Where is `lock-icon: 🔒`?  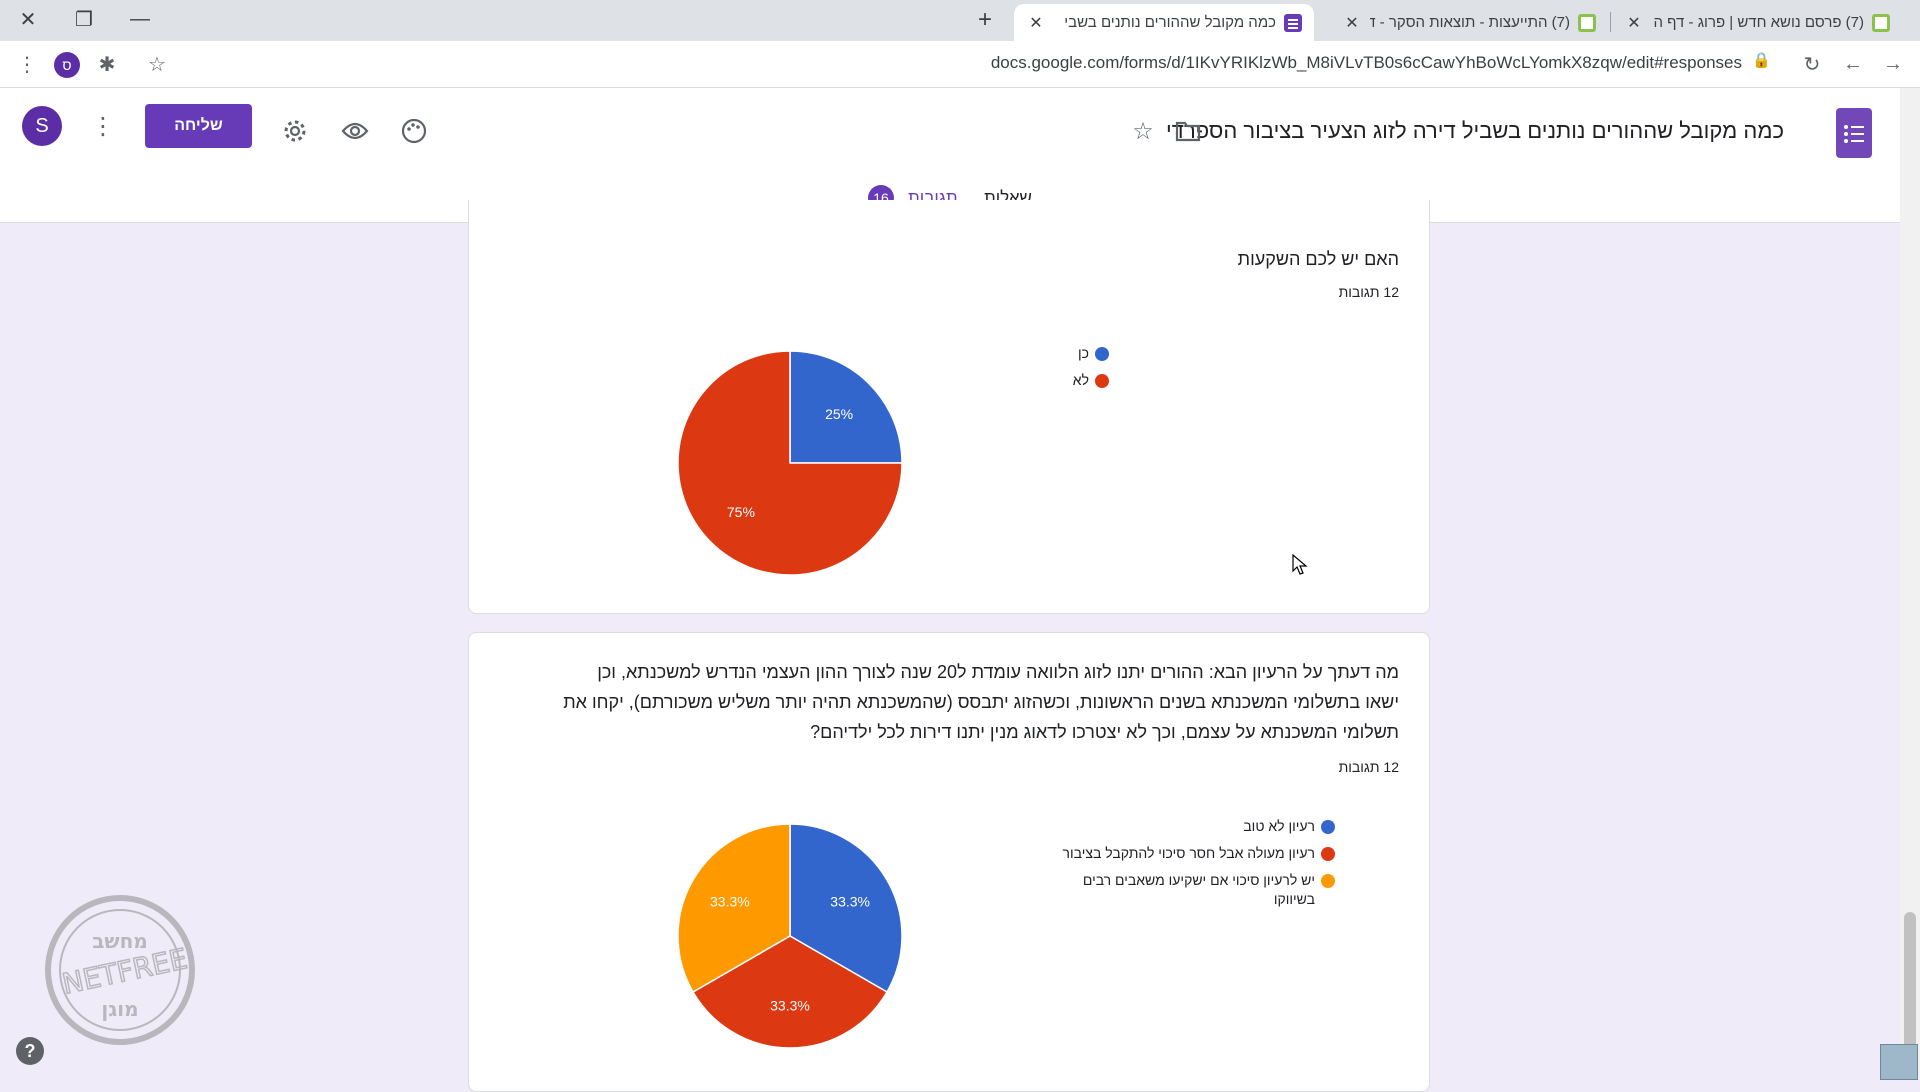 lock-icon: 🔒 is located at coordinates (1761, 60).